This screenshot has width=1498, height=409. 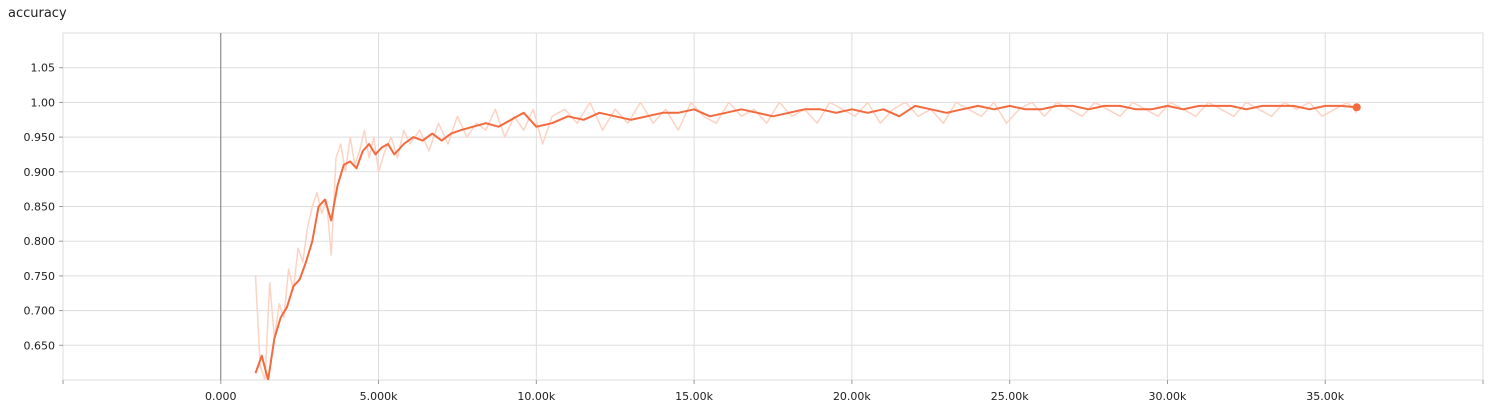 What do you see at coordinates (37, 13) in the screenshot?
I see `chart-title: accuracy` at bounding box center [37, 13].